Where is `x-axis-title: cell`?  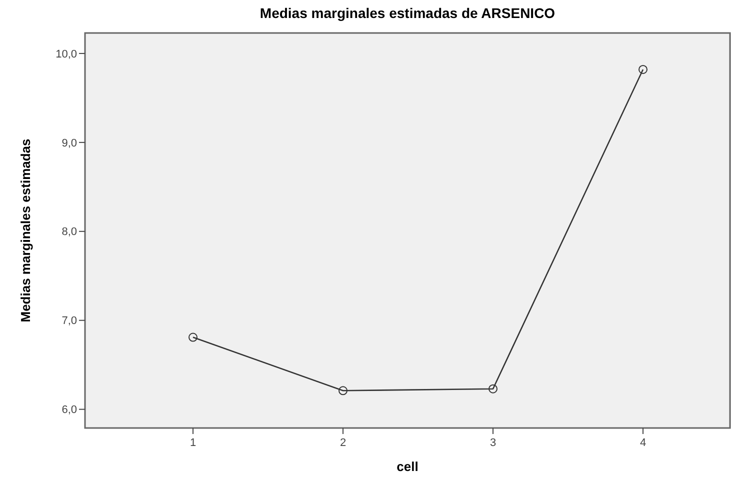
x-axis-title: cell is located at coordinates (407, 466).